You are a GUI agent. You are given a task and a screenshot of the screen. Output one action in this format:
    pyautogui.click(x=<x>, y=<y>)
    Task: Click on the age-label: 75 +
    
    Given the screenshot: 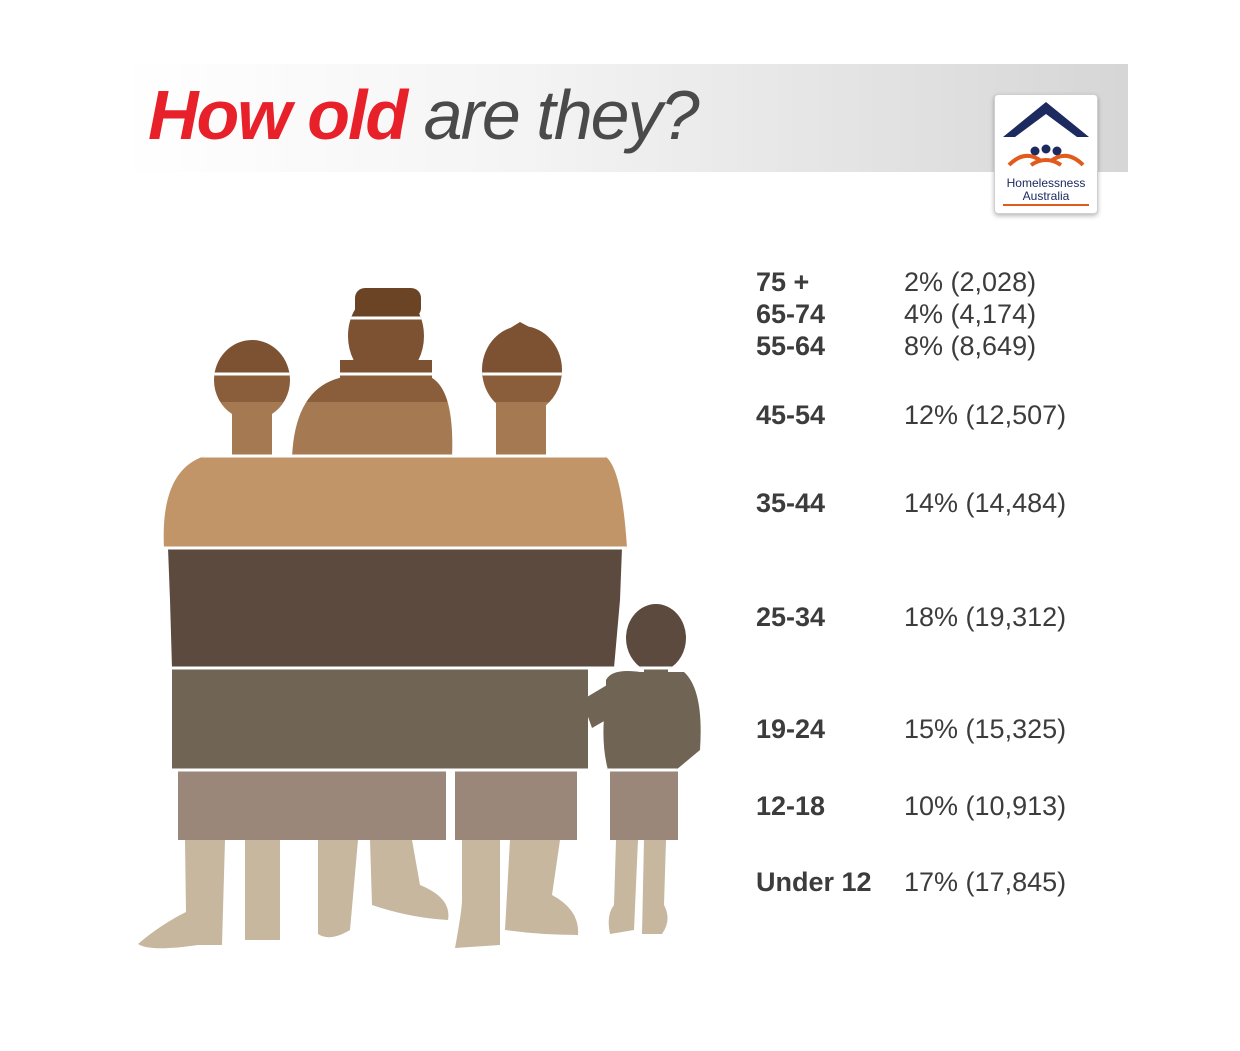 What is the action you would take?
    pyautogui.click(x=783, y=282)
    